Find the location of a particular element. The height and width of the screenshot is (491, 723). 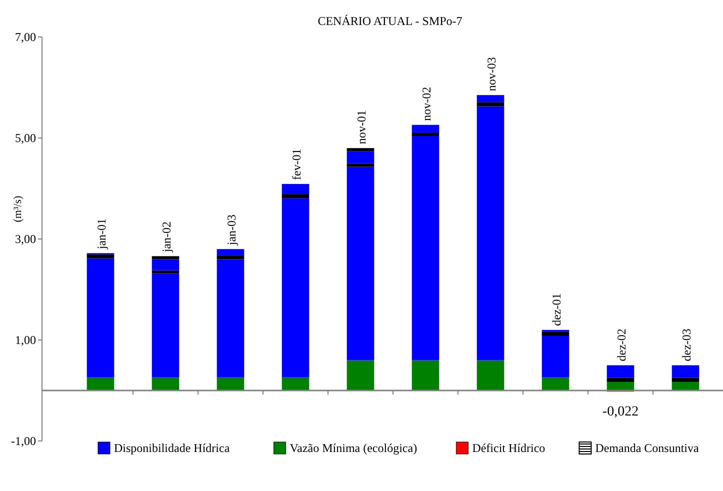

x-tick-label: jan-02 is located at coordinates (167, 238).